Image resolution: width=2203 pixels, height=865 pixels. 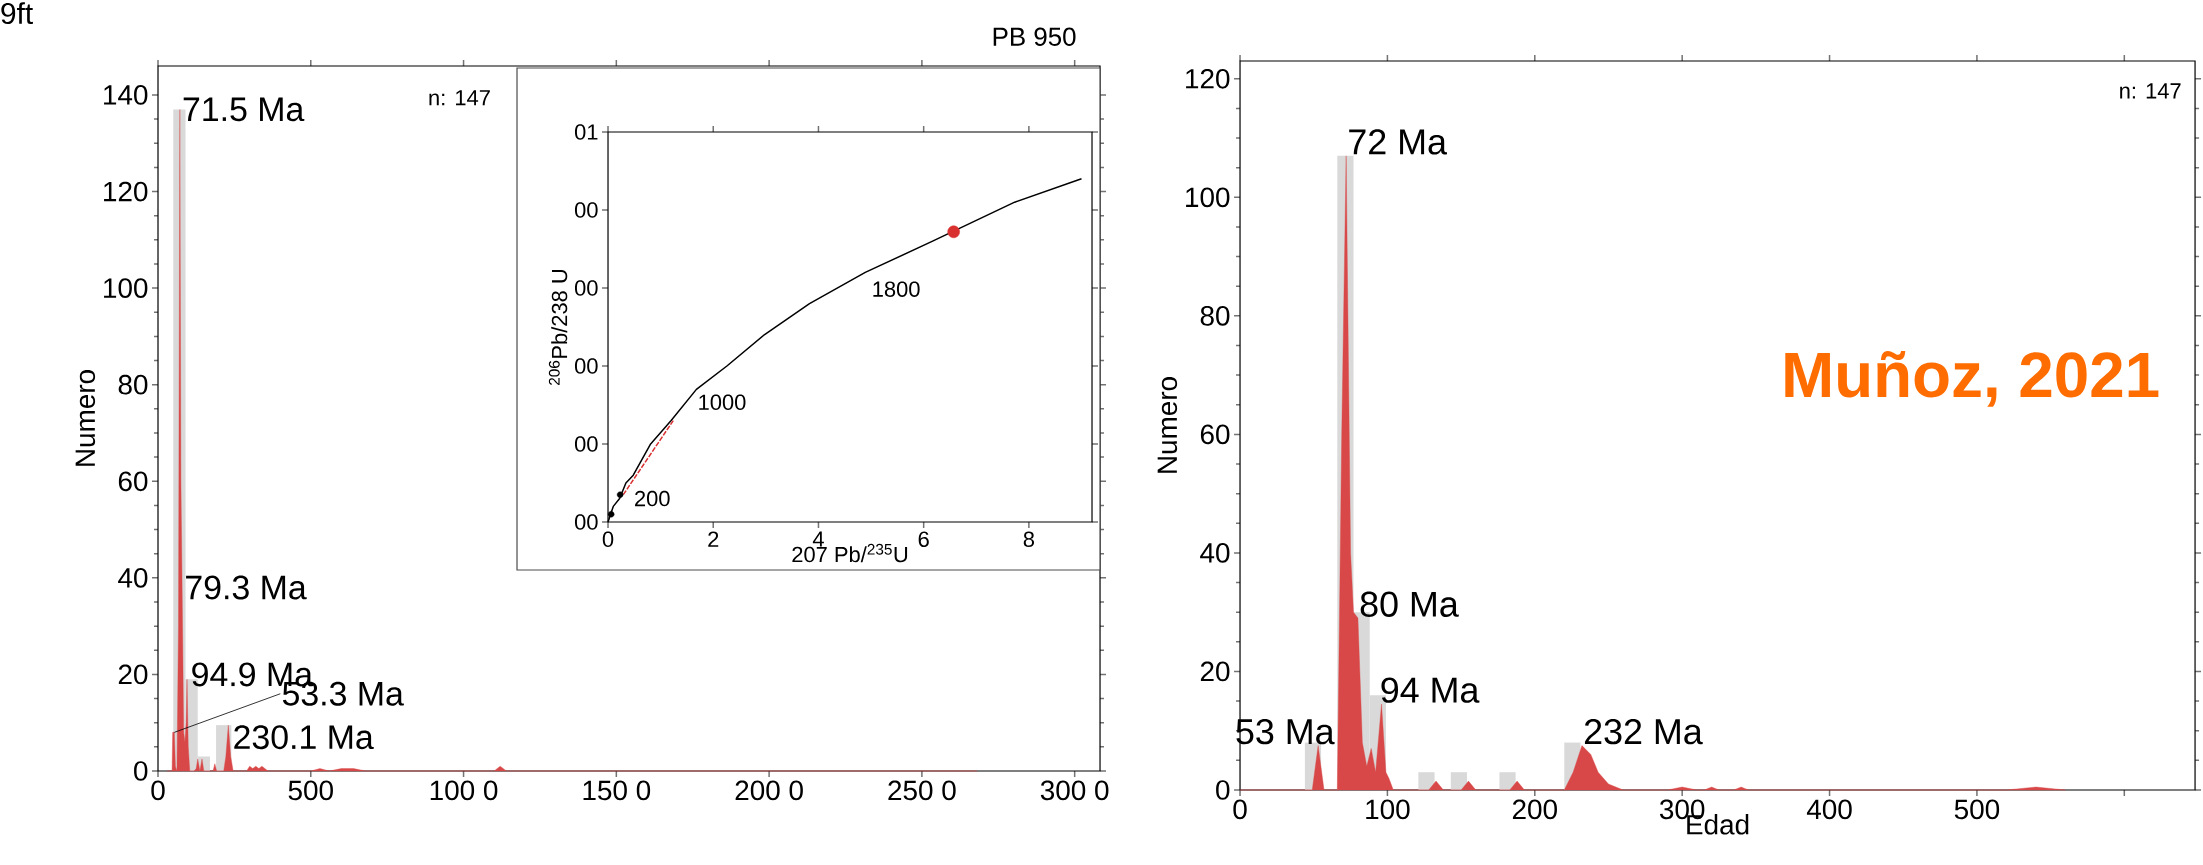 What do you see at coordinates (722, 402) in the screenshot?
I see `annotation: 1000` at bounding box center [722, 402].